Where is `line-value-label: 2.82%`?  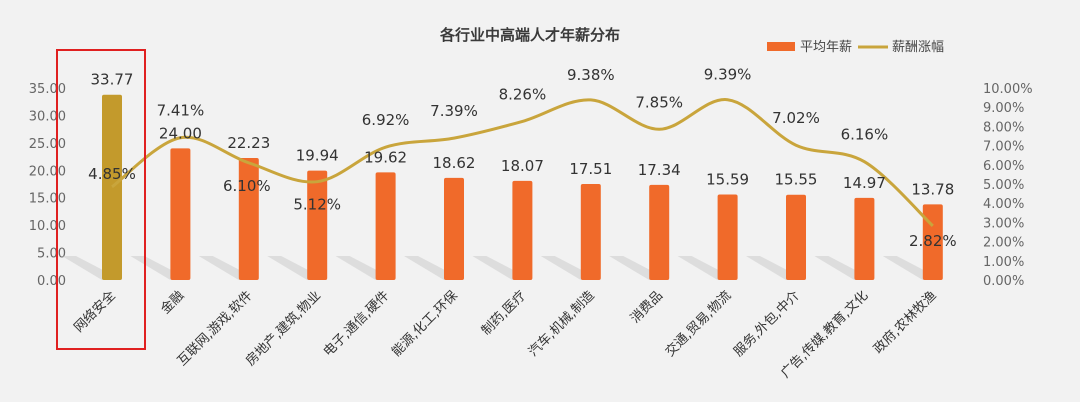
line-value-label: 2.82% is located at coordinates (933, 241).